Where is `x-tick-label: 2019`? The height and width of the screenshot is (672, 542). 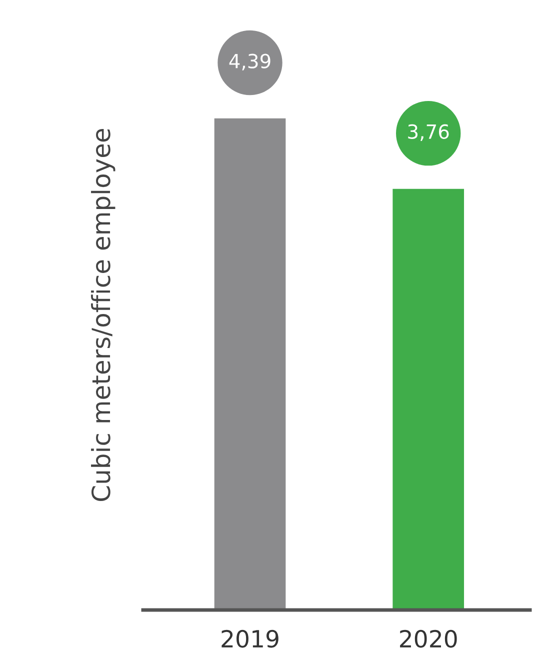 x-tick-label: 2019 is located at coordinates (250, 639).